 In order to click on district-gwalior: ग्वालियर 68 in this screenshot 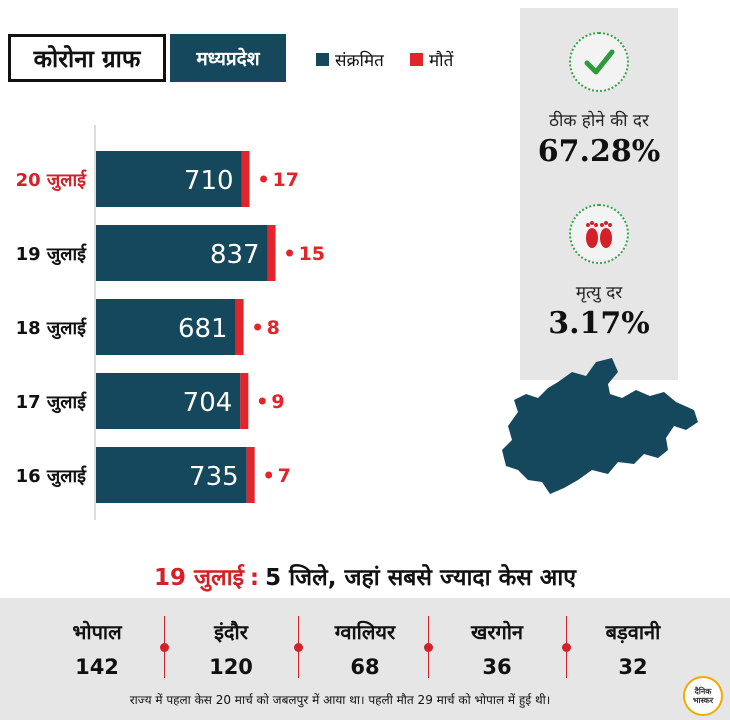, I will do `click(365, 648)`.